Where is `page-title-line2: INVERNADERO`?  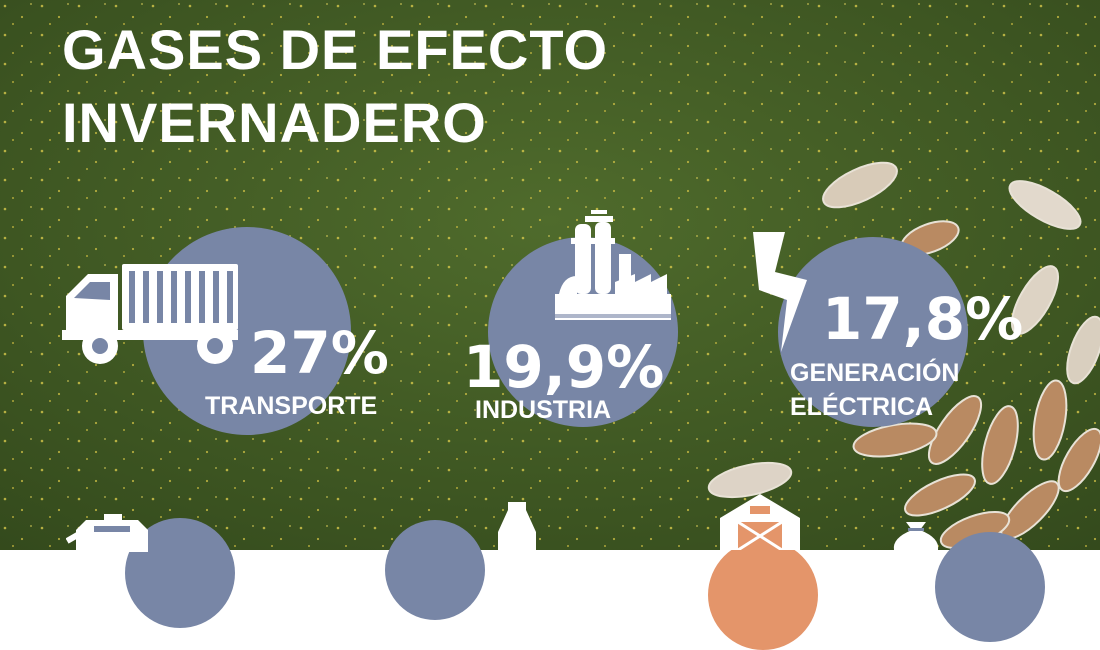
page-title-line2: INVERNADERO is located at coordinates (274, 122).